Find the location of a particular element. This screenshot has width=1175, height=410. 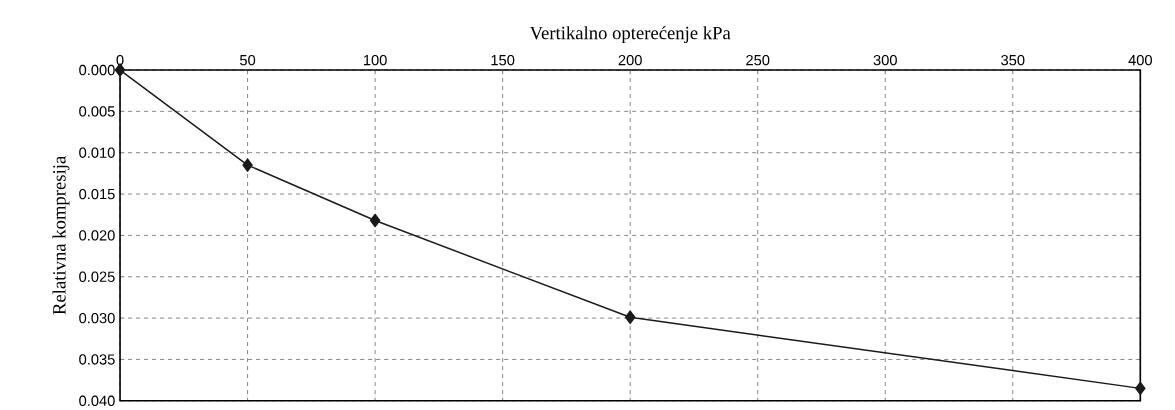

x-tick-label: 300 is located at coordinates (885, 60).